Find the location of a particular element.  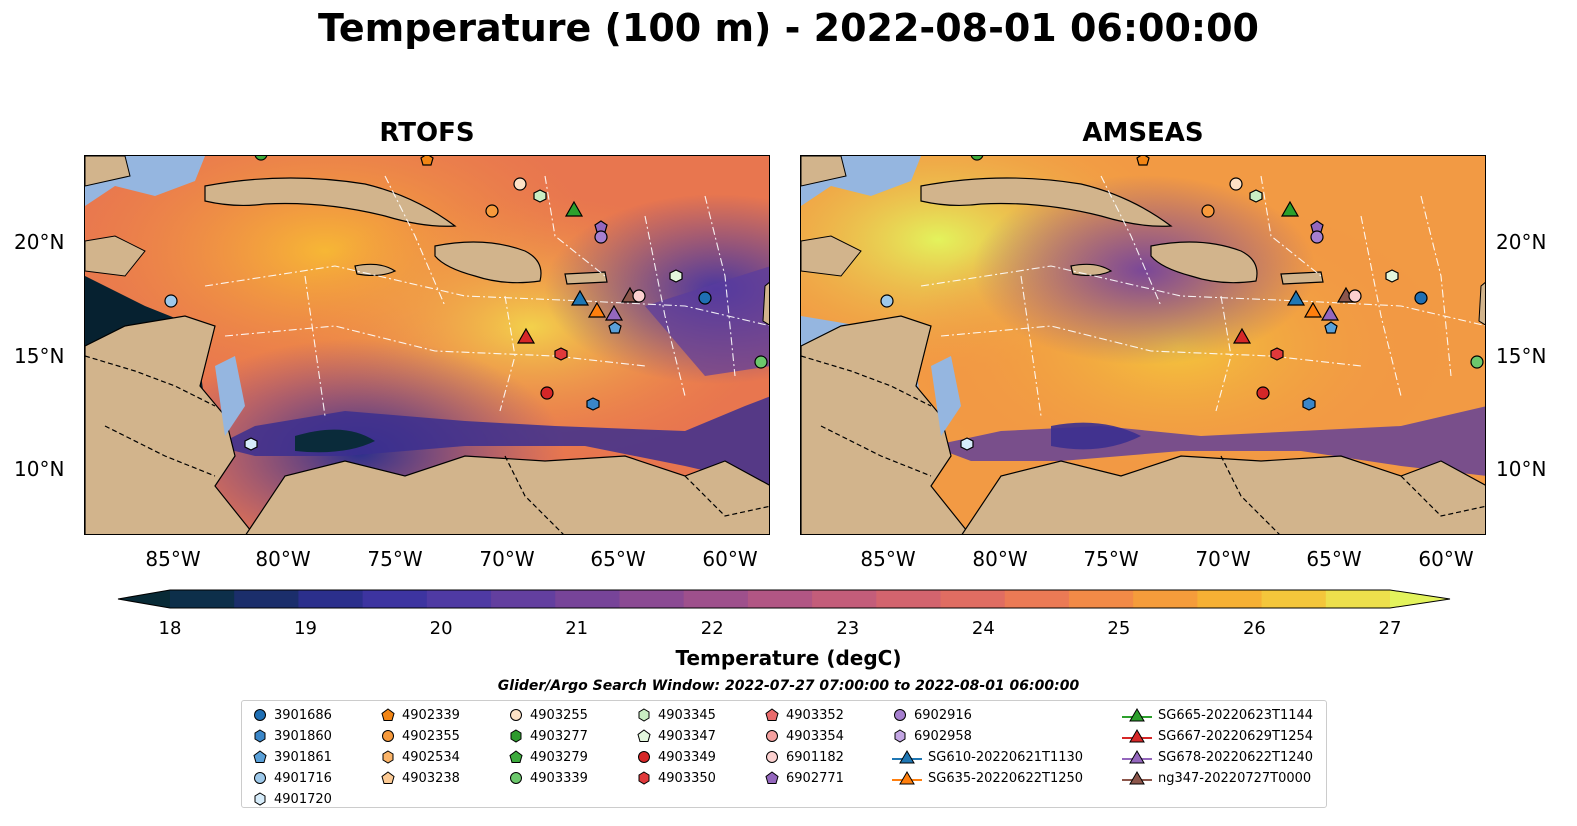

legend-item: SG635-20220622T1250 is located at coordinates (987, 778).